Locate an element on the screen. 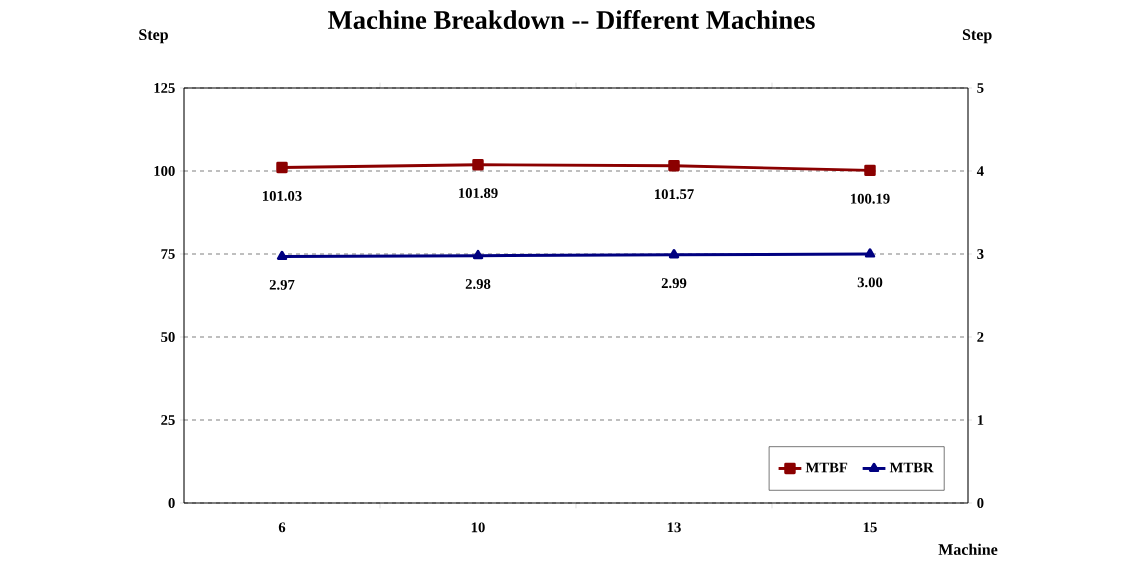 This screenshot has width=1143, height=562. y-tick-label: 100 is located at coordinates (164, 171).